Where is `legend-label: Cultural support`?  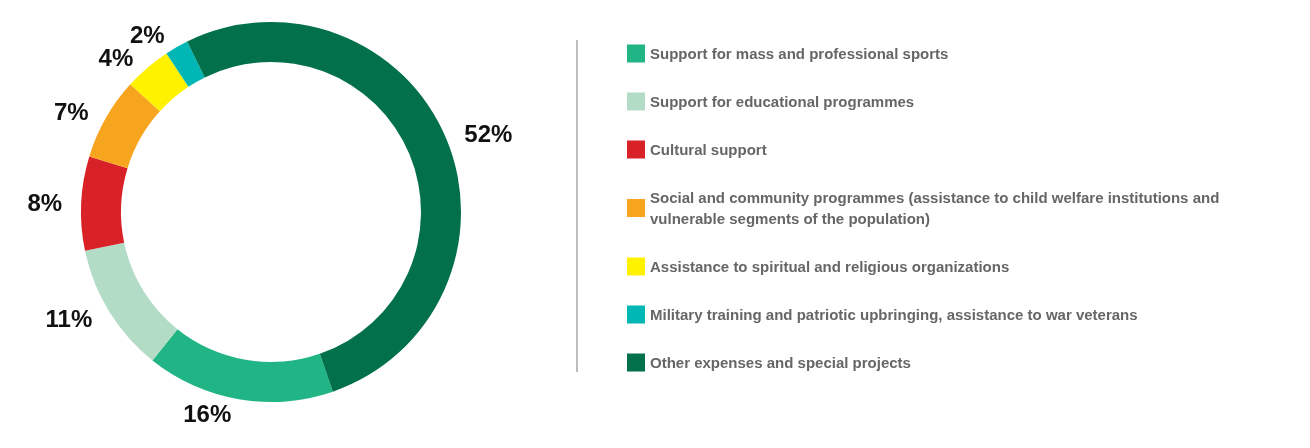
legend-label: Cultural support is located at coordinates (708, 149).